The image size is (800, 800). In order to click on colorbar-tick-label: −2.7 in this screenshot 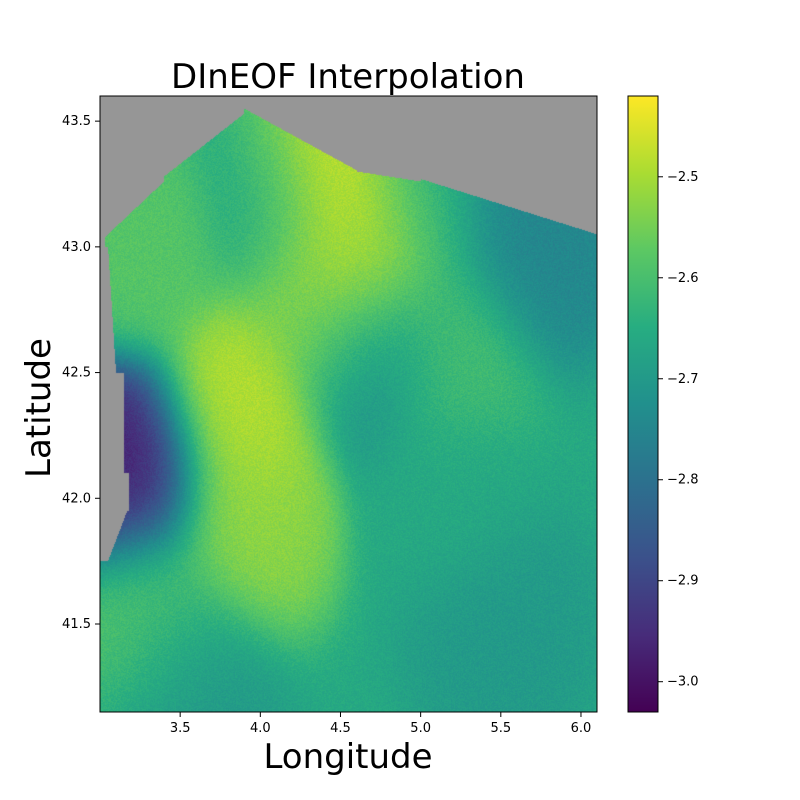, I will do `click(683, 379)`.